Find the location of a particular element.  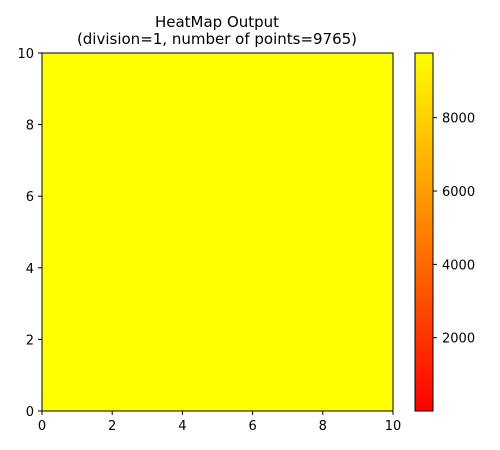

y-tick-label: 8 is located at coordinates (30, 126).